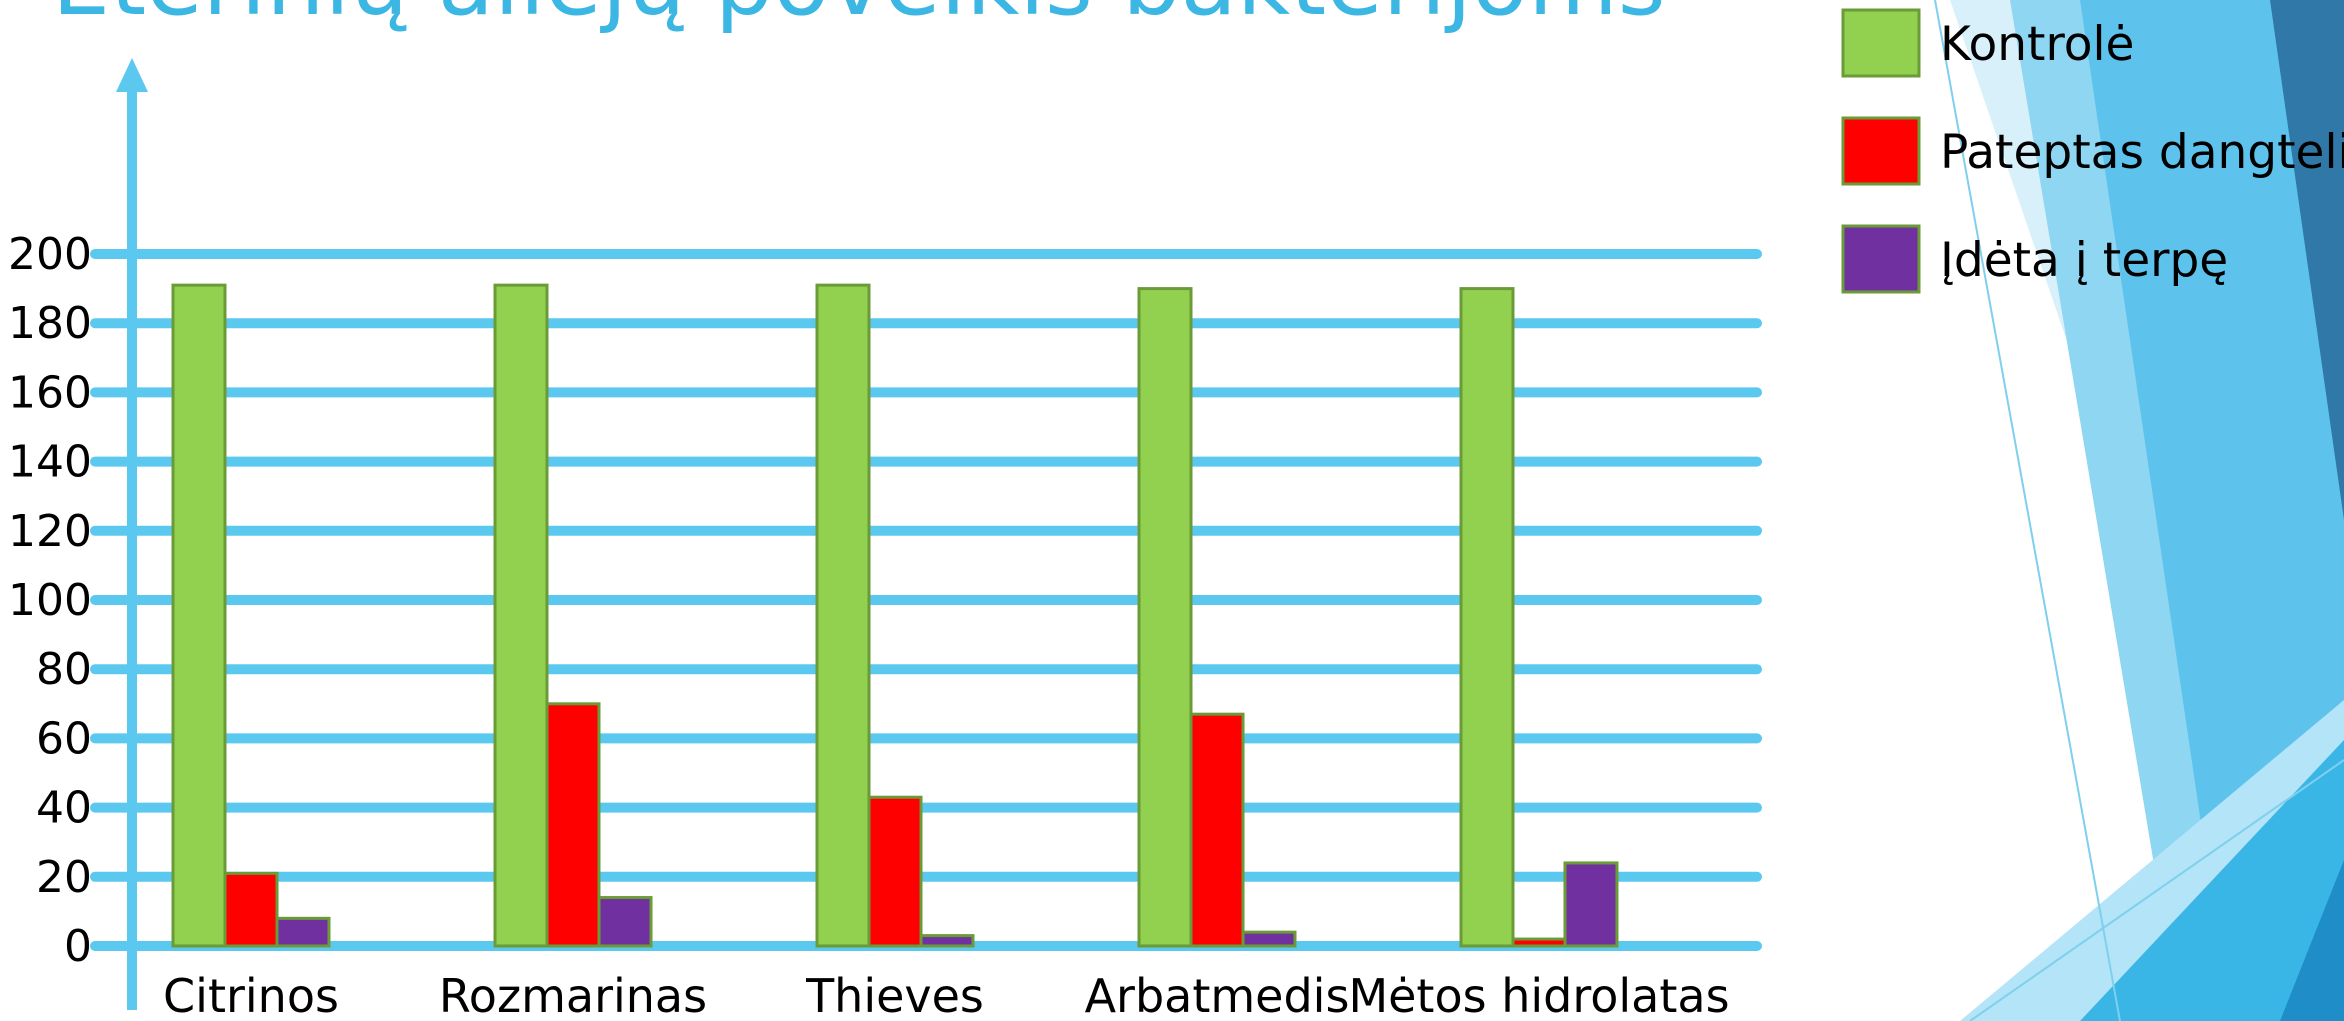 This screenshot has height=1021, width=2344. I want to click on x-tick-label: Citrinos, so click(251, 995).